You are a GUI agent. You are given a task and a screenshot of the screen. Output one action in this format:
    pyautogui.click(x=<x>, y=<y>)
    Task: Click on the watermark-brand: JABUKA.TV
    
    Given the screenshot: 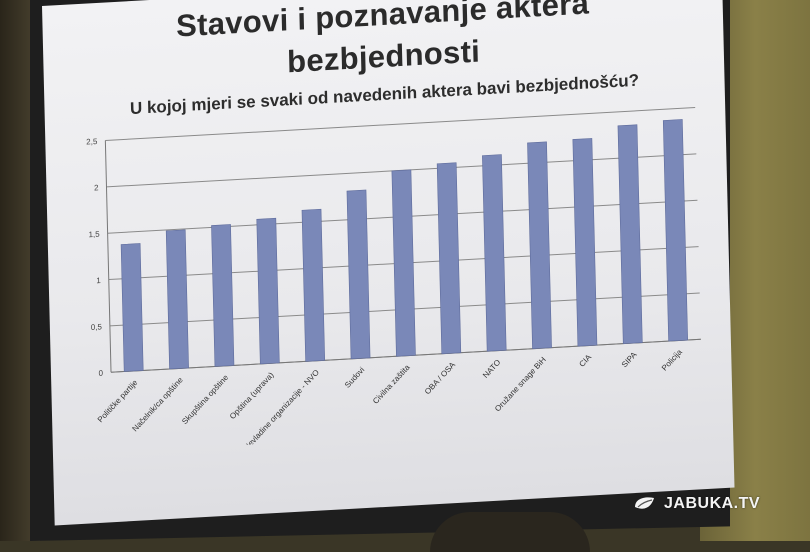 What is the action you would take?
    pyautogui.click(x=712, y=503)
    